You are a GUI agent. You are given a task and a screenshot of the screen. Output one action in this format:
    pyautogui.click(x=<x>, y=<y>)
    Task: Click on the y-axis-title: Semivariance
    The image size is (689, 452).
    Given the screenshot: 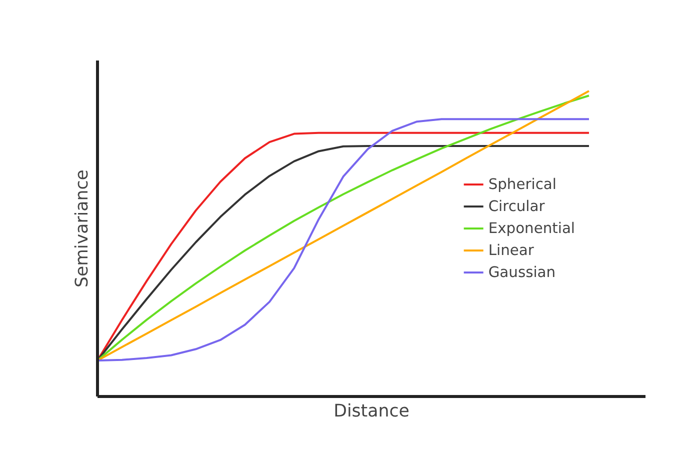 What is the action you would take?
    pyautogui.click(x=82, y=229)
    